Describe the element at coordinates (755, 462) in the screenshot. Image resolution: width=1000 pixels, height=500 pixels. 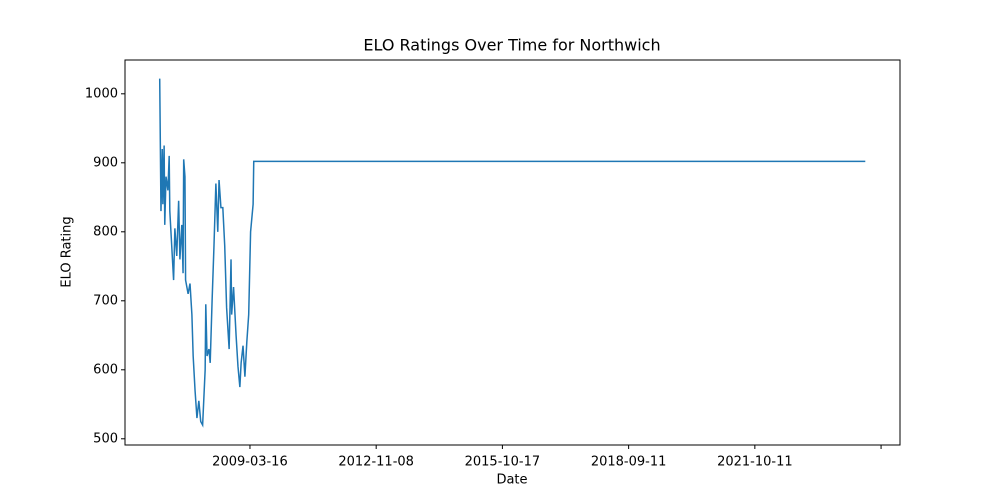
I see `x-tick-label: 2021-10-11` at that location.